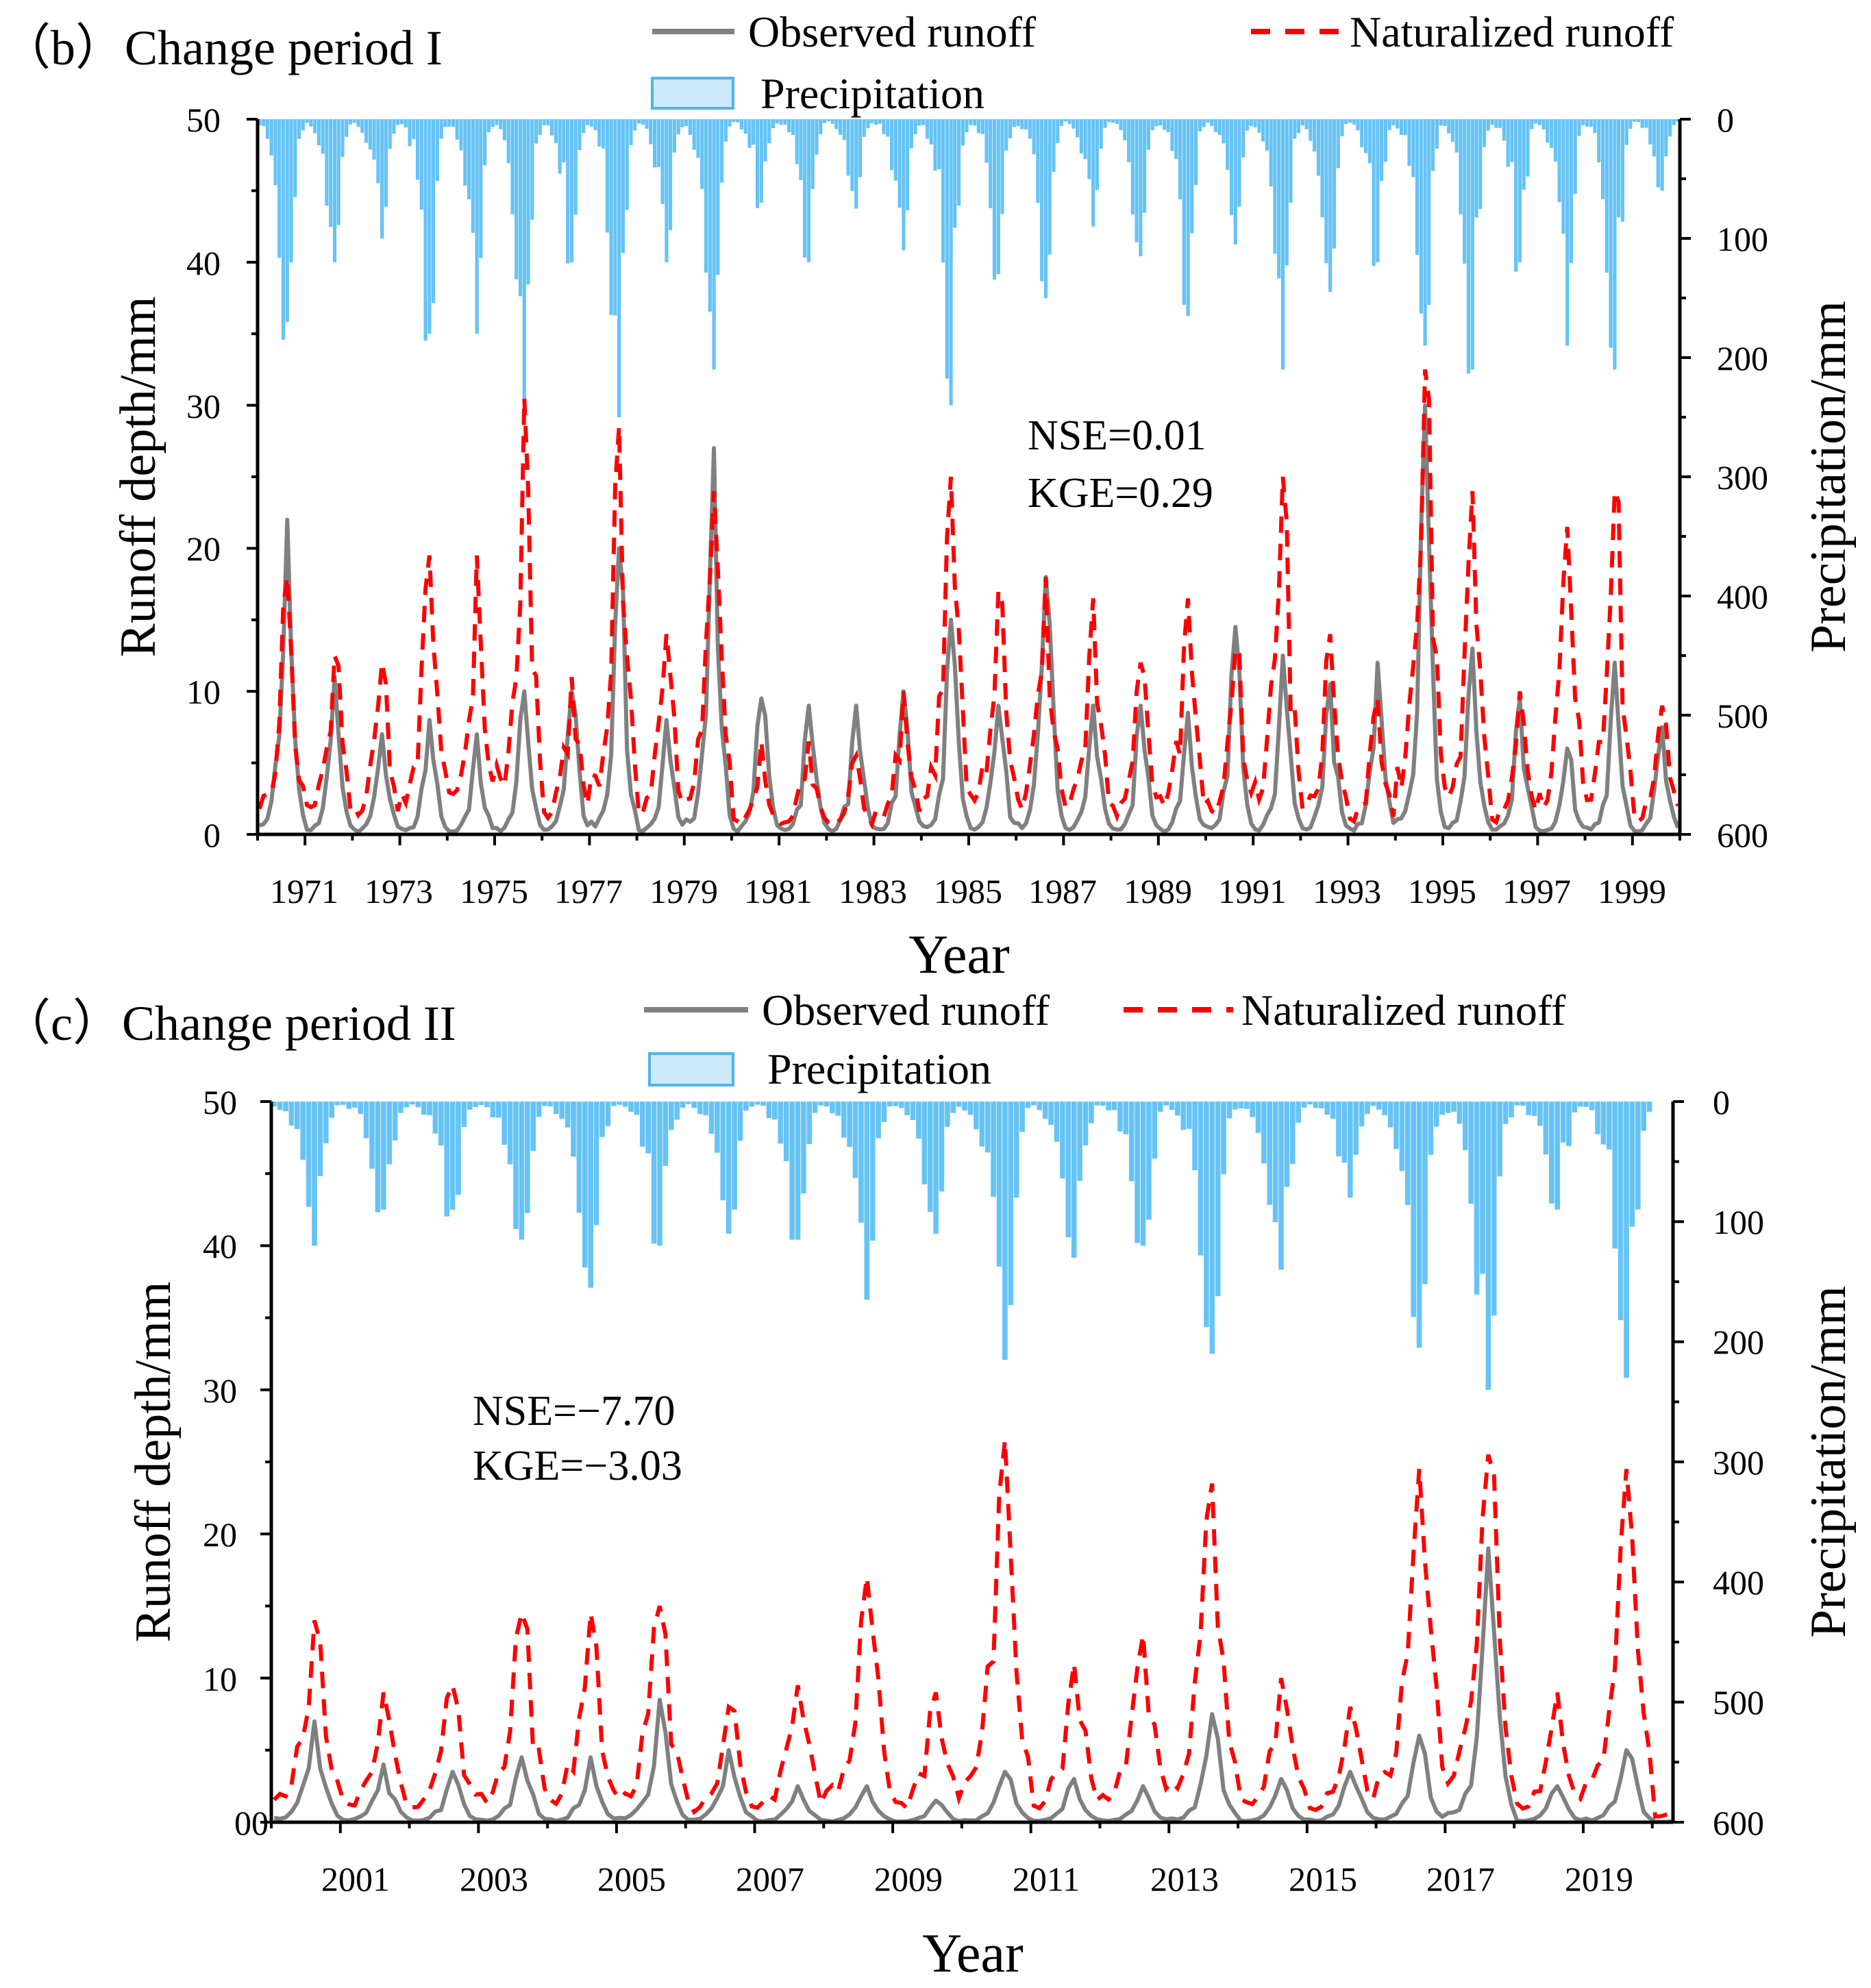 The image size is (1871, 1988). Describe the element at coordinates (1158, 891) in the screenshot. I see `x-tick-label: 1989` at that location.